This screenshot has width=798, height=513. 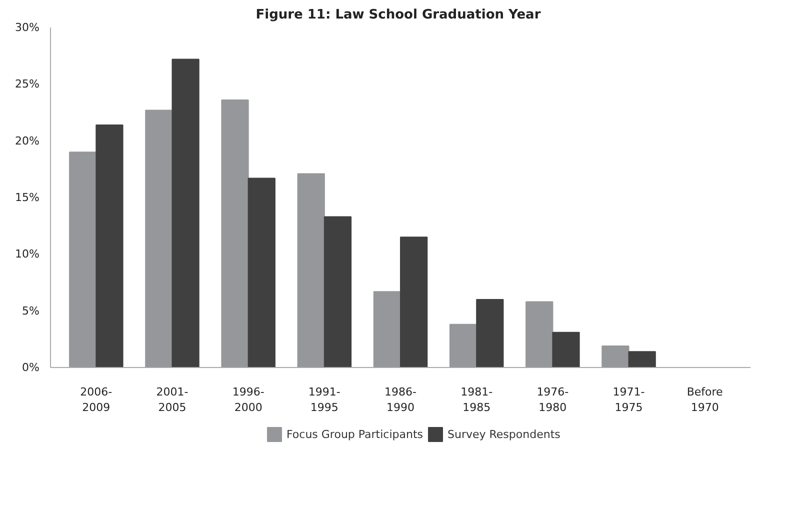 What do you see at coordinates (248, 400) in the screenshot?
I see `x-tick-label: 1996- 2000` at bounding box center [248, 400].